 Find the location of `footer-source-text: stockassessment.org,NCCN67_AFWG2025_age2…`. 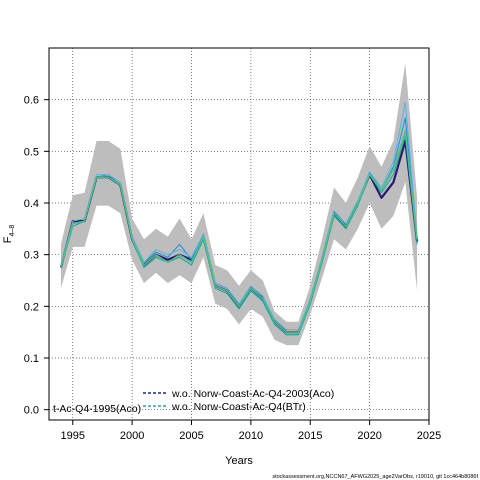

footer-source-text: stockassessment.org,NCCN67_AFWG2025_age2… is located at coordinates (375, 477).